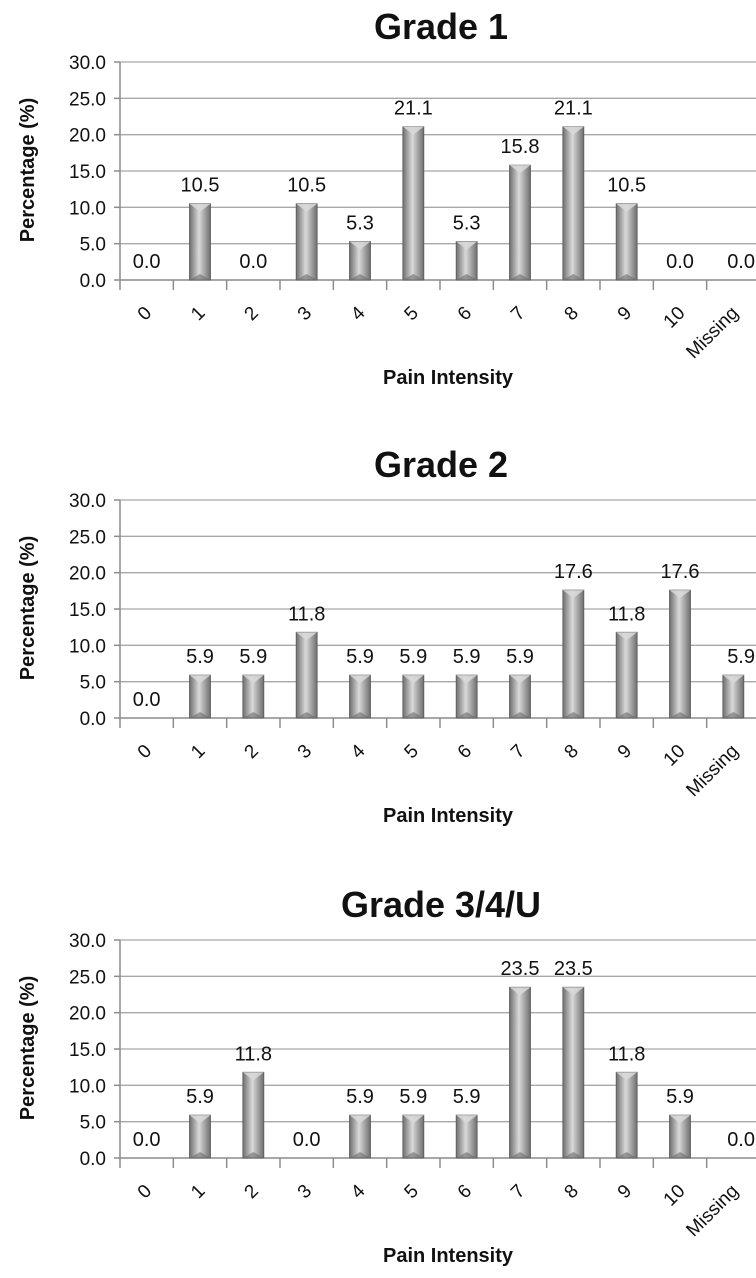  What do you see at coordinates (198, 314) in the screenshot?
I see `x-tick-label: 1` at bounding box center [198, 314].